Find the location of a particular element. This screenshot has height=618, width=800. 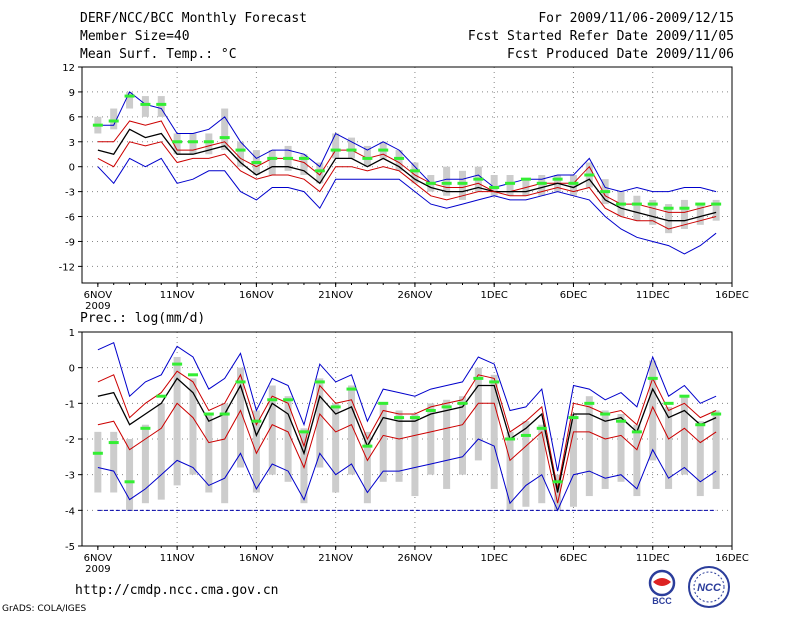

prec-xtick-label: 1DEC is located at coordinates (494, 558).